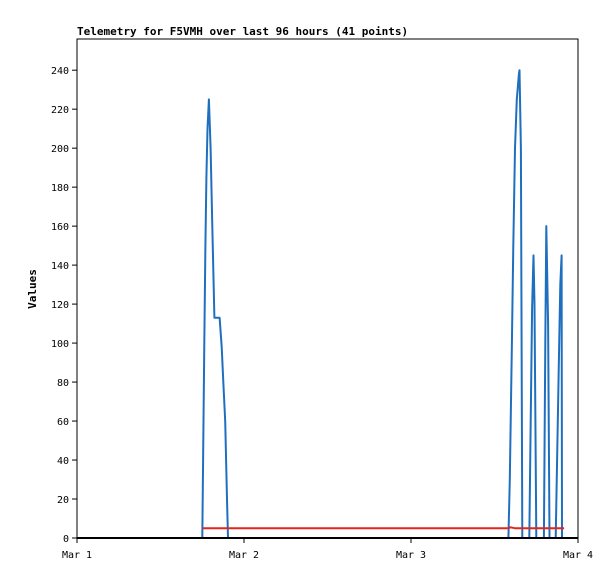 The height and width of the screenshot is (579, 615). Describe the element at coordinates (60, 149) in the screenshot. I see `y-tick-label: 200` at that location.